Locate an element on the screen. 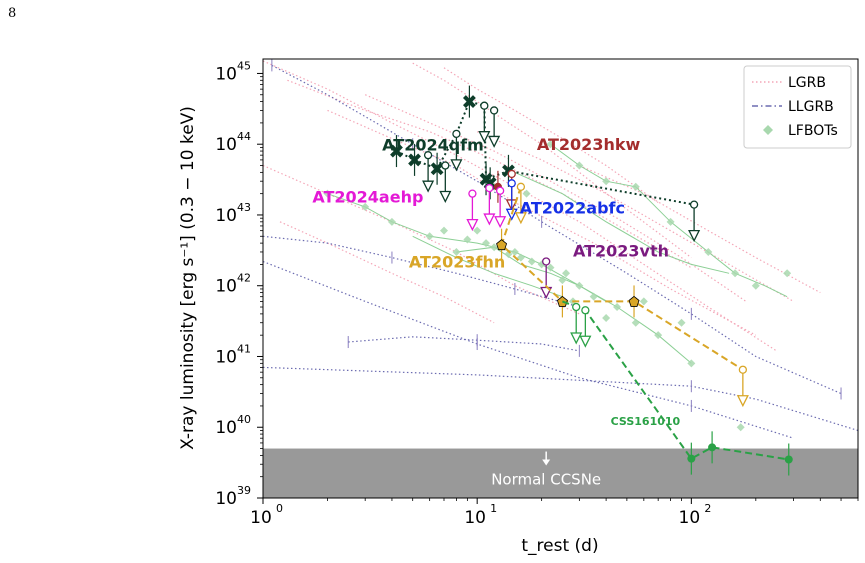 Image resolution: width=865 pixels, height=563 pixels. at2022abfc-upper-limit-icon is located at coordinates (511, 214).